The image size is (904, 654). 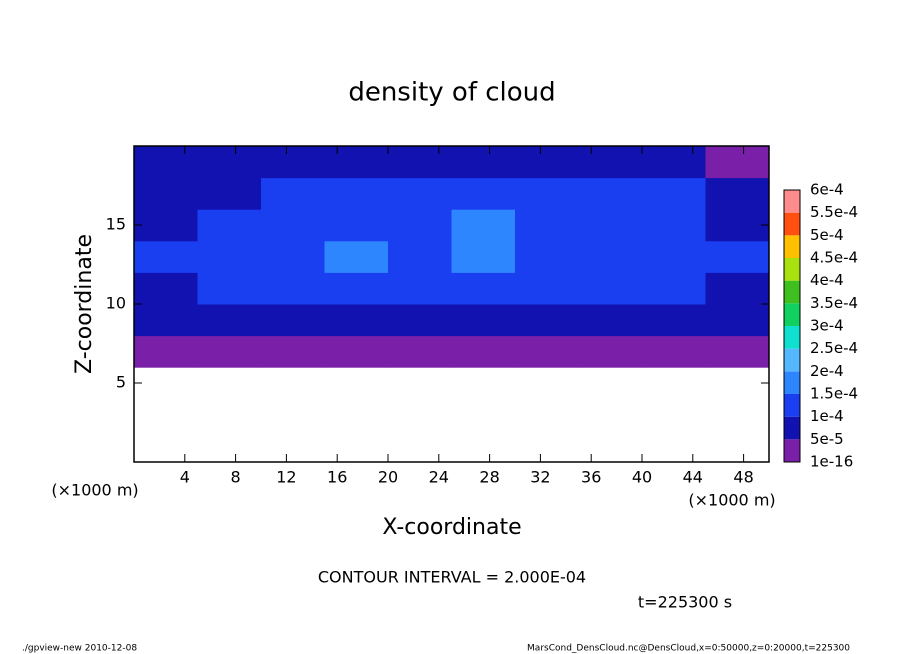 I want to click on x-tick-label: 16, so click(x=337, y=477).